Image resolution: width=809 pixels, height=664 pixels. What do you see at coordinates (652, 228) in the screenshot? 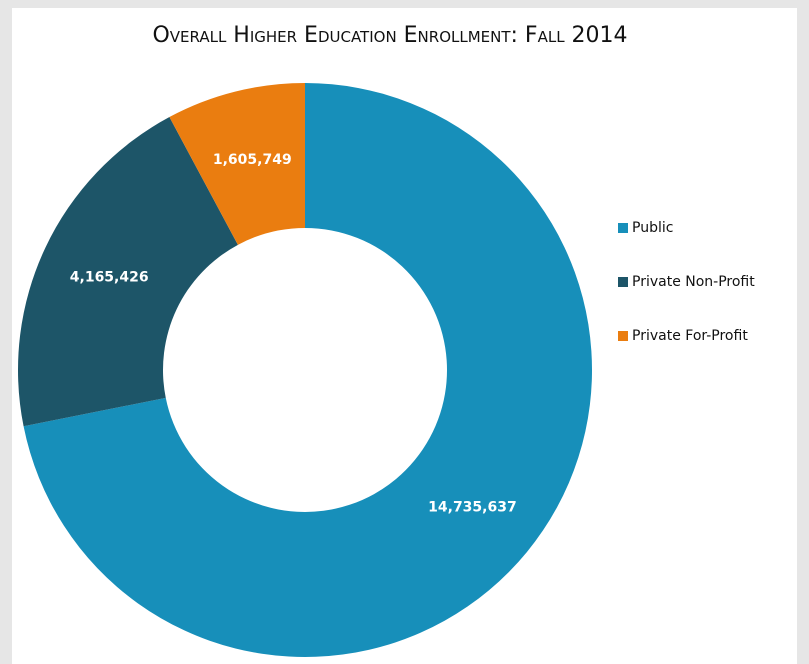
I see `legend-label: Public` at bounding box center [652, 228].